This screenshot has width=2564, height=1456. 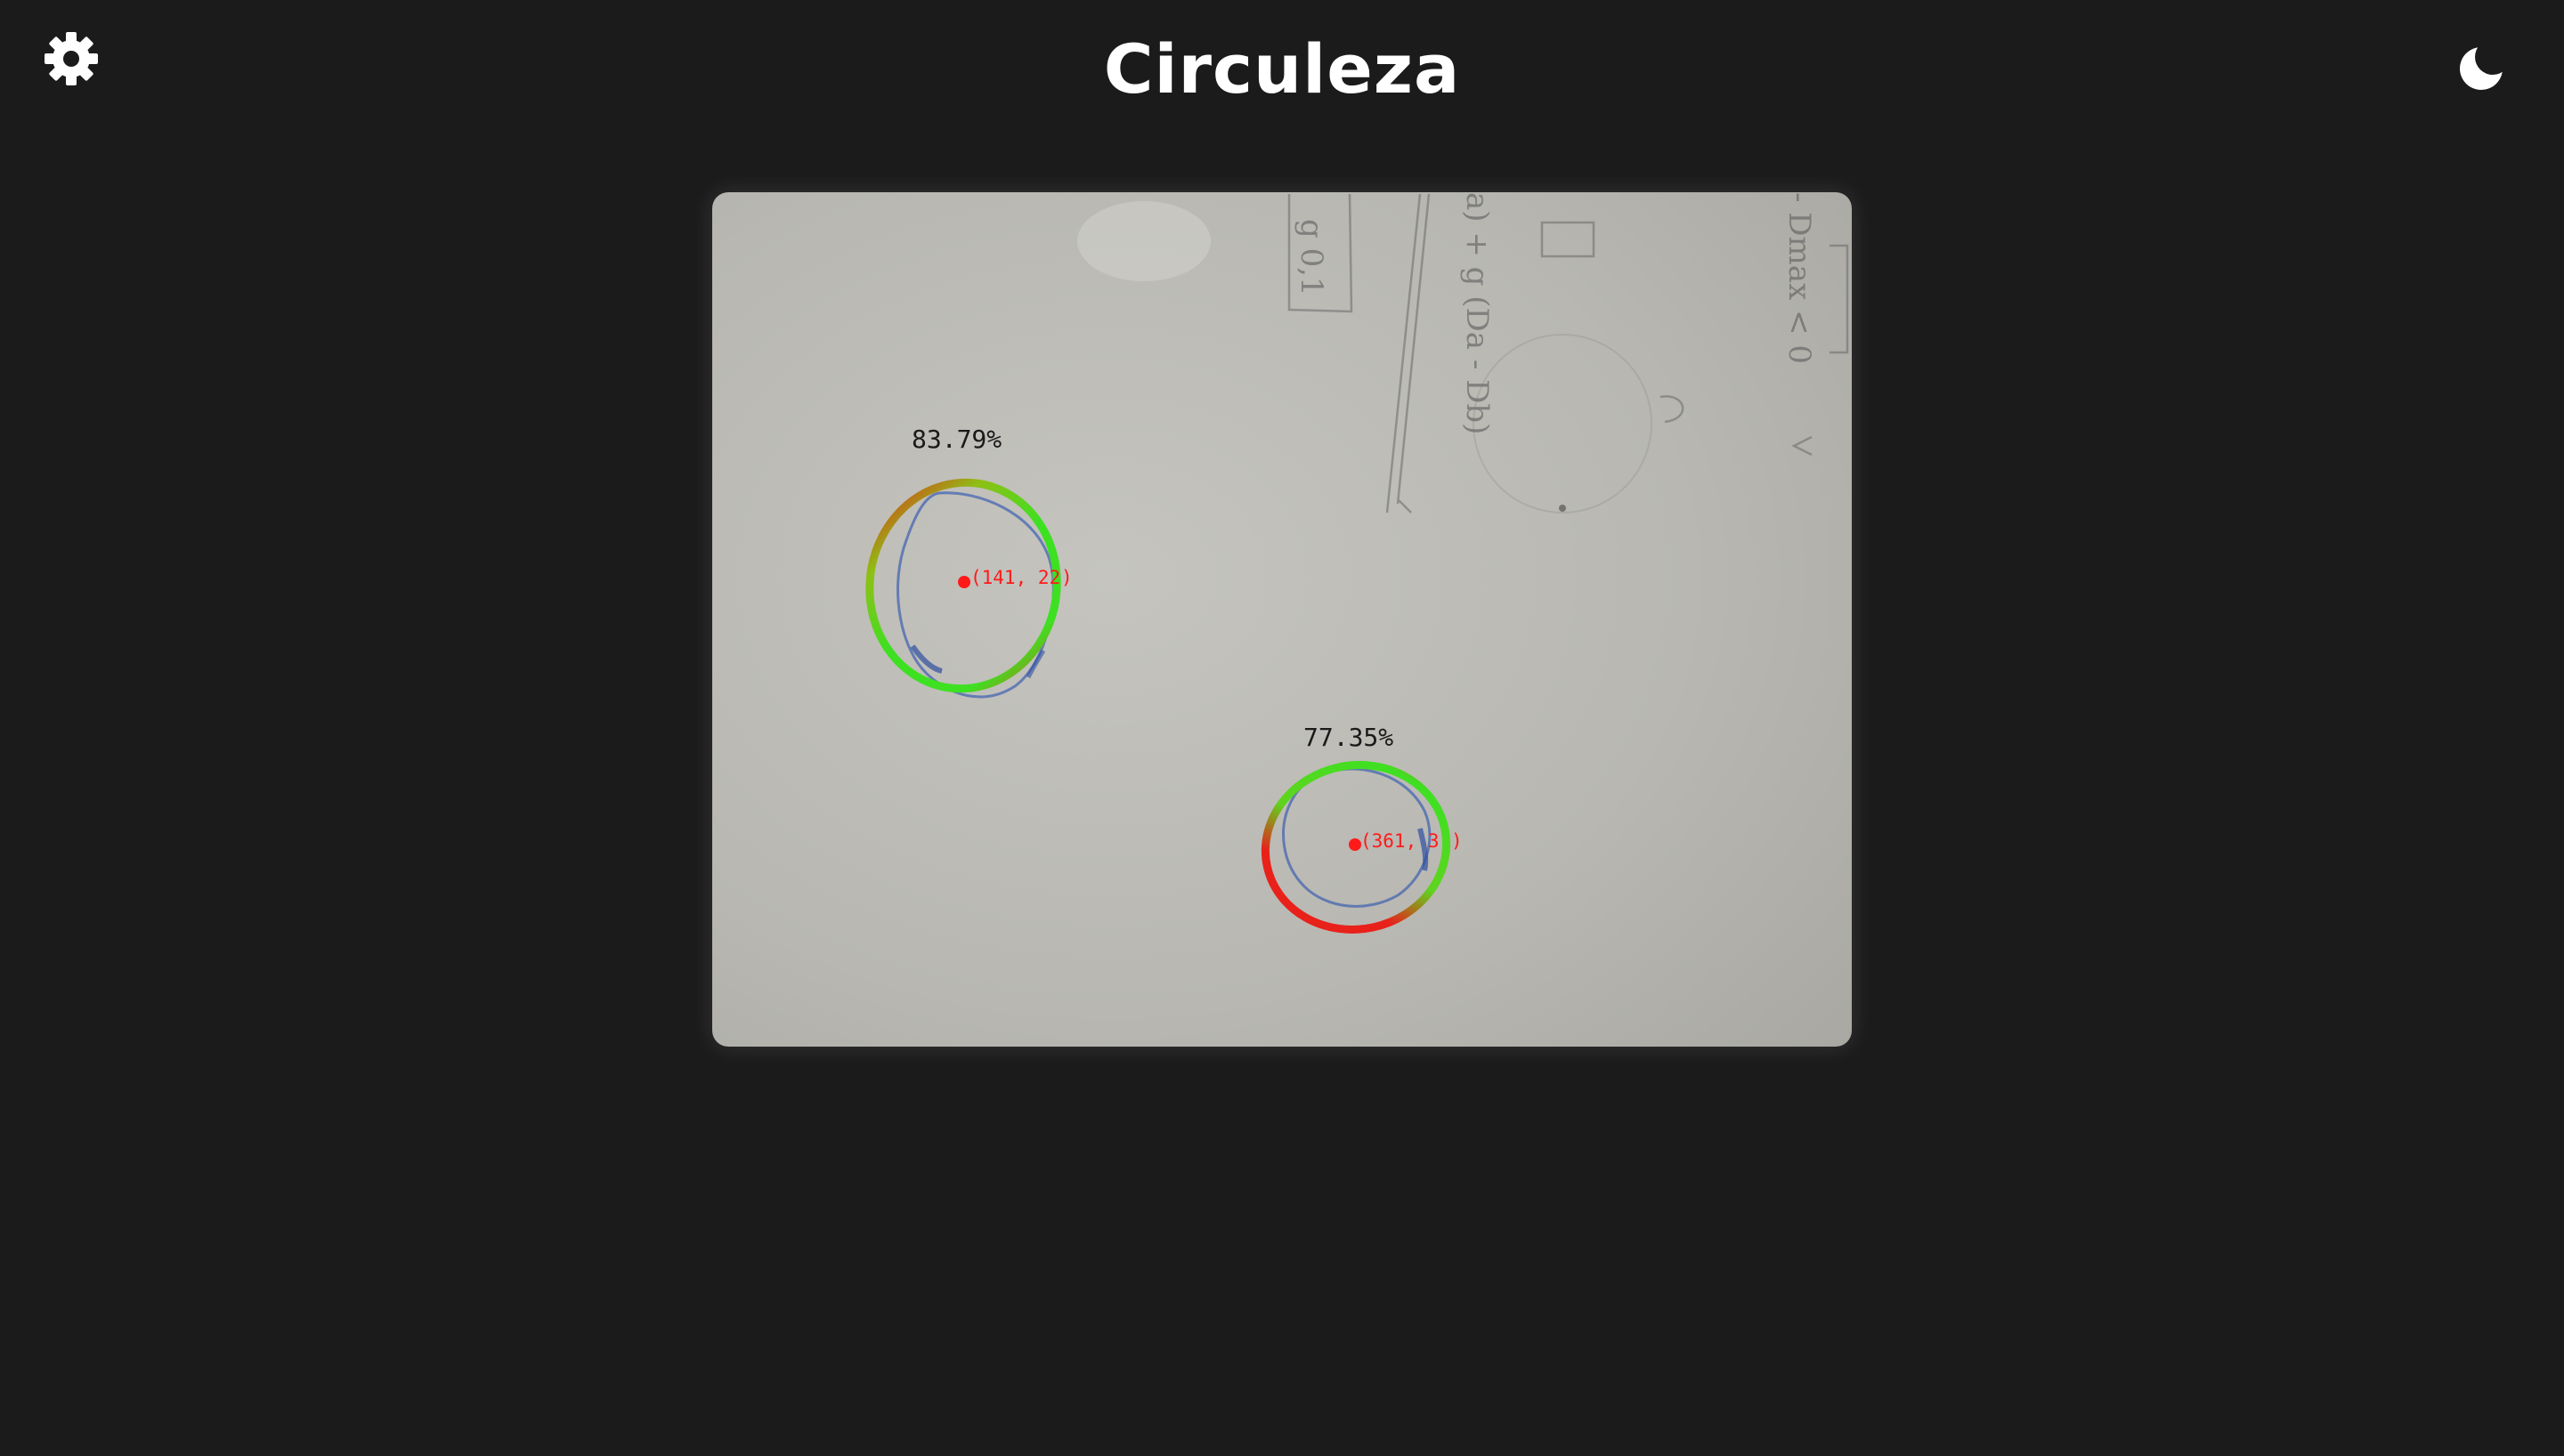 What do you see at coordinates (1015, 577) in the screenshot?
I see `circle-1-center-label: (141, 22` at bounding box center [1015, 577].